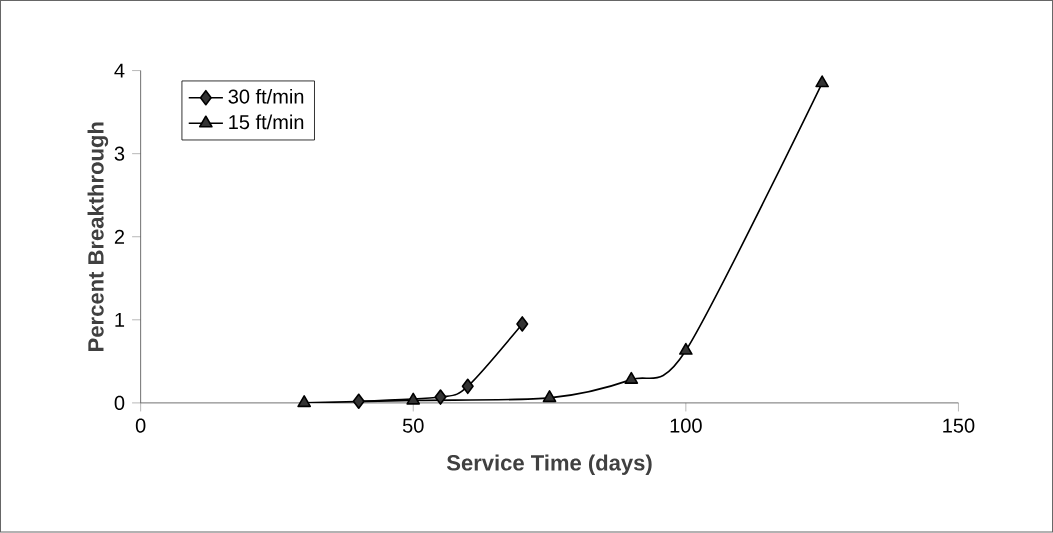 The width and height of the screenshot is (1053, 533). I want to click on y-tick-label: 1, so click(120, 320).